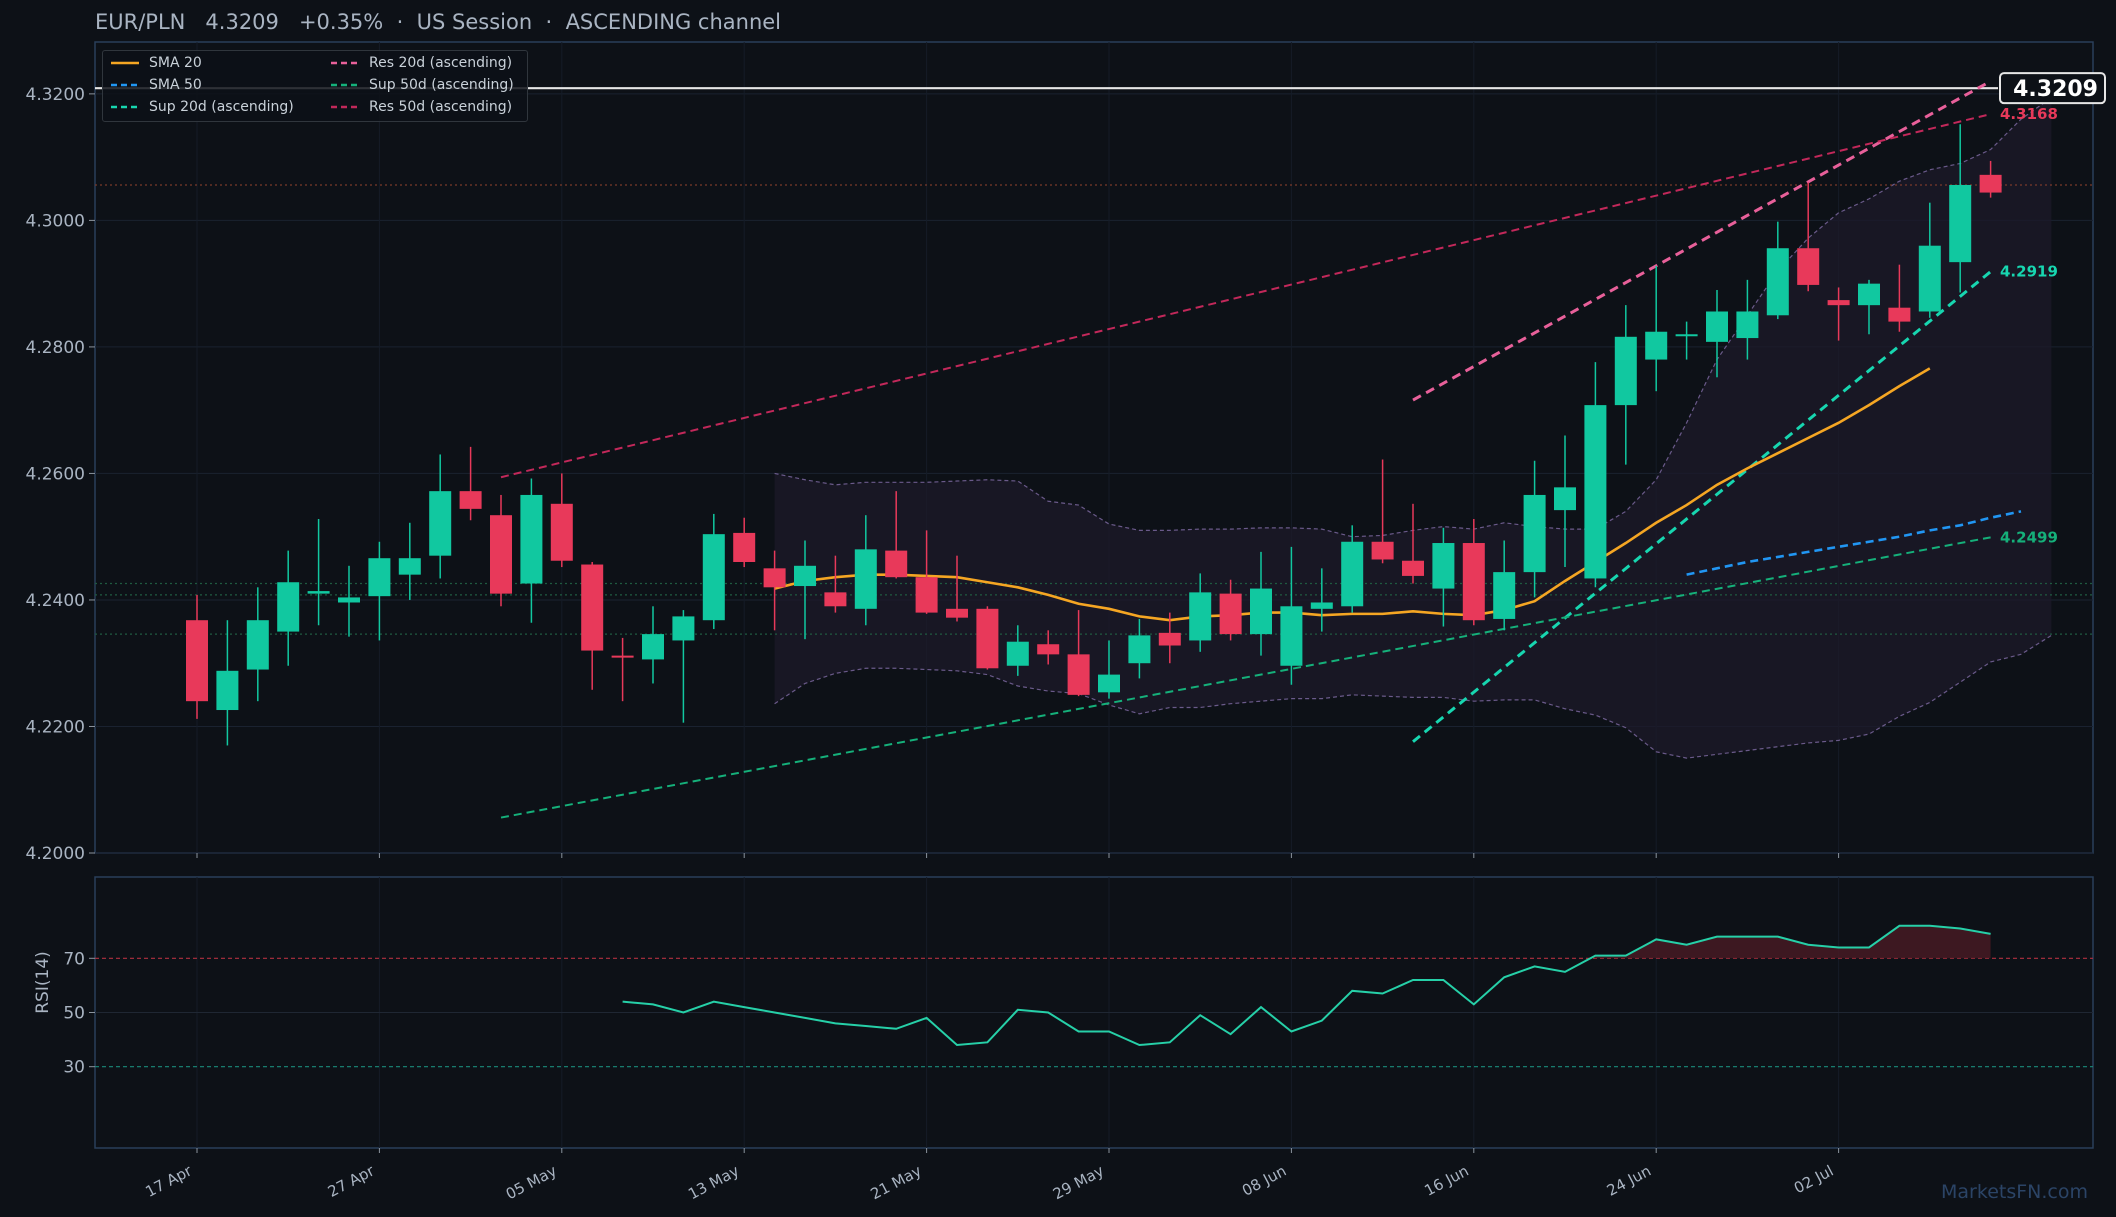 This screenshot has height=1217, width=2116. What do you see at coordinates (474, 22) in the screenshot?
I see `session-label: US Session` at bounding box center [474, 22].